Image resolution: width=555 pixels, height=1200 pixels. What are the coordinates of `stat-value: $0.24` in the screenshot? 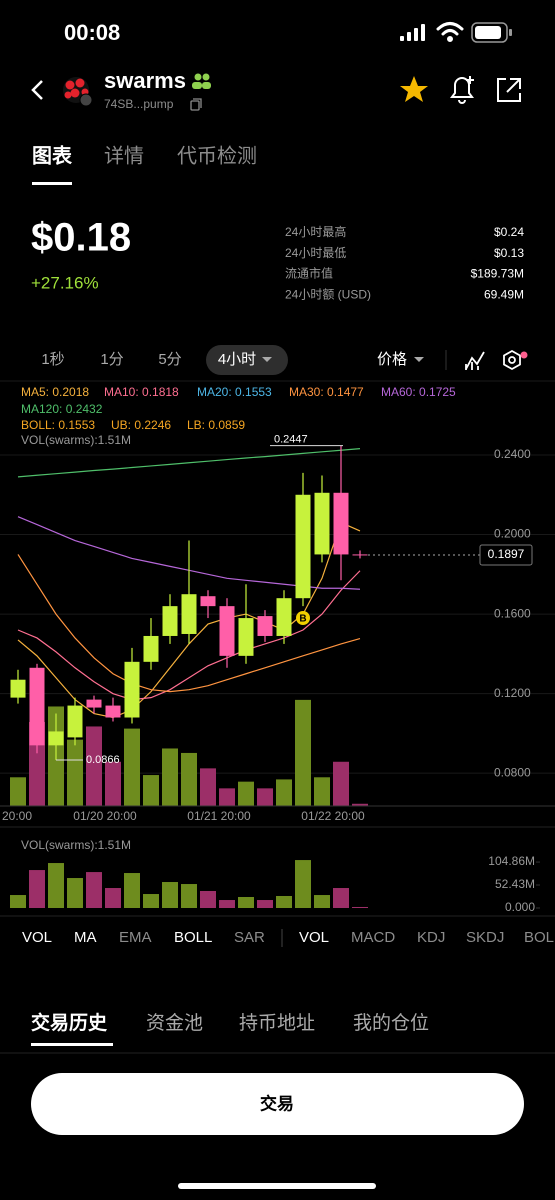 It's located at (509, 232).